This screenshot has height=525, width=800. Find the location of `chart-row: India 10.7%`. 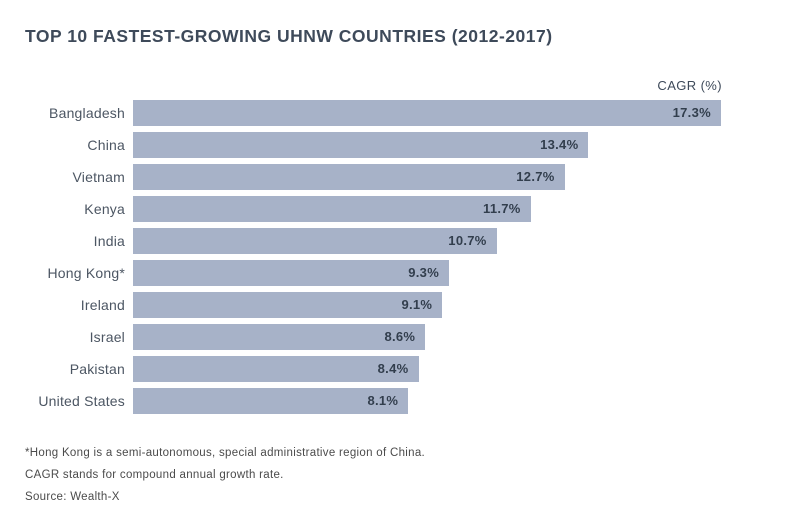

chart-row: India 10.7% is located at coordinates (400, 241).